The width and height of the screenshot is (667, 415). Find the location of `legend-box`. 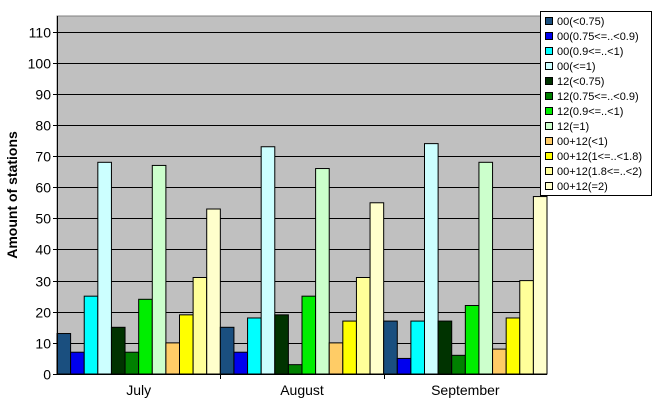

legend-box is located at coordinates (596, 103).